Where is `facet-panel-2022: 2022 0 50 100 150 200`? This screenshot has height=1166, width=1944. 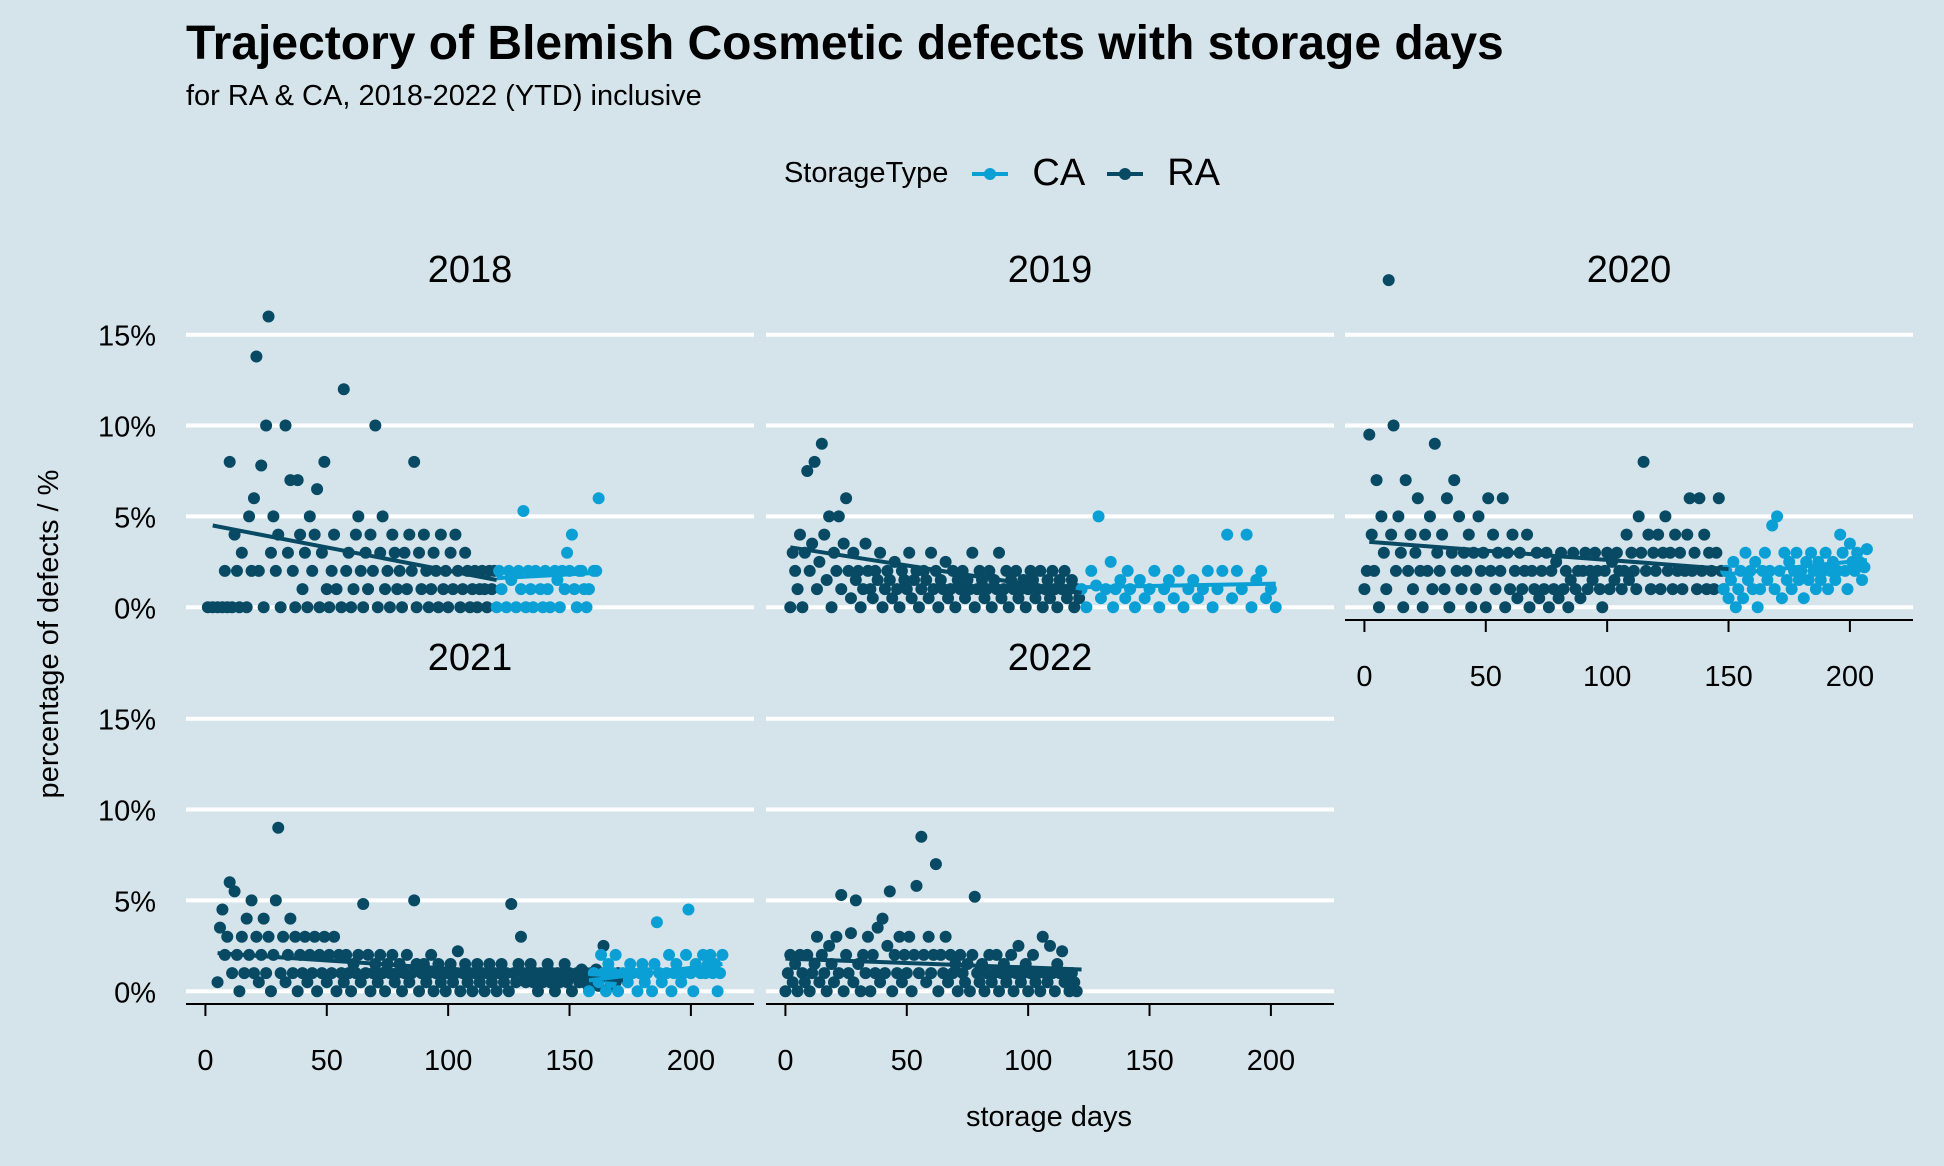
facet-panel-2022: 2022 0 50 100 150 200 is located at coordinates (1050, 857).